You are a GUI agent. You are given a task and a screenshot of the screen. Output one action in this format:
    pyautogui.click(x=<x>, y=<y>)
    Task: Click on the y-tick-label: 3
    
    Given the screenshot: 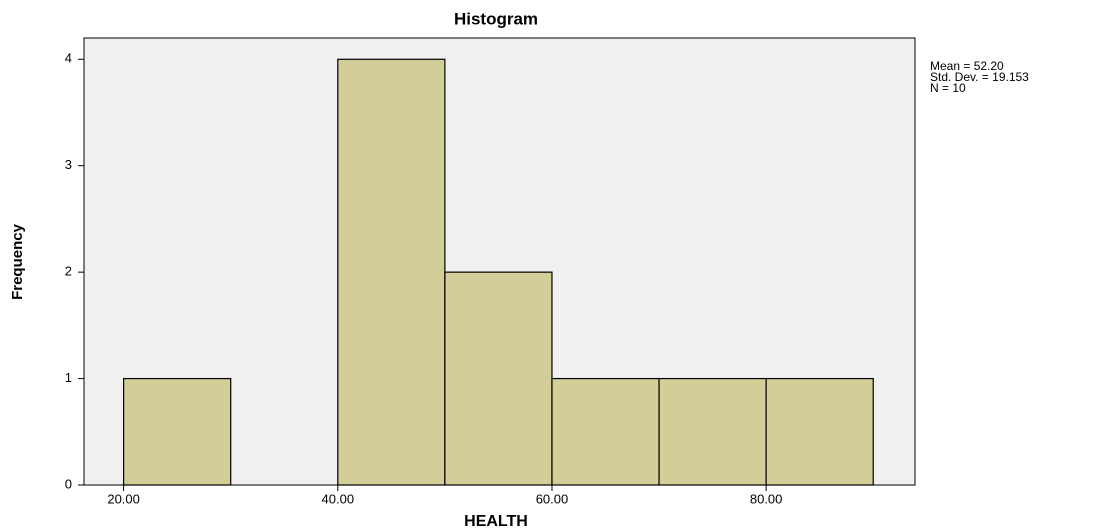 What is the action you would take?
    pyautogui.click(x=68, y=164)
    